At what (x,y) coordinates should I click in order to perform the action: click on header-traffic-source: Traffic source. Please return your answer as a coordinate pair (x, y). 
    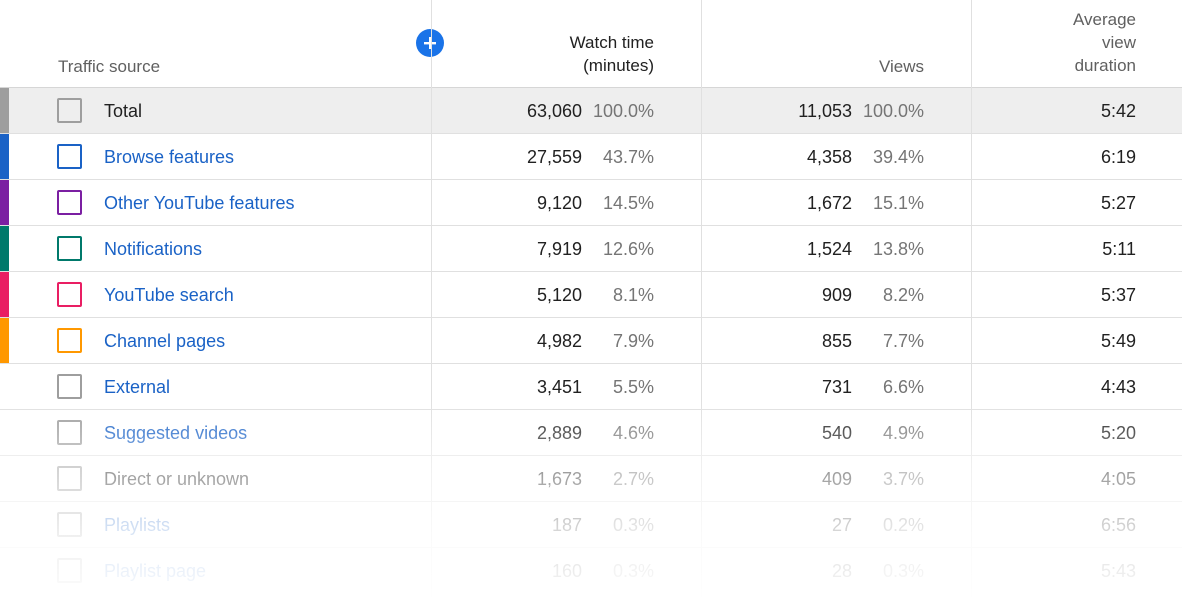
    Looking at the image, I should click on (109, 66).